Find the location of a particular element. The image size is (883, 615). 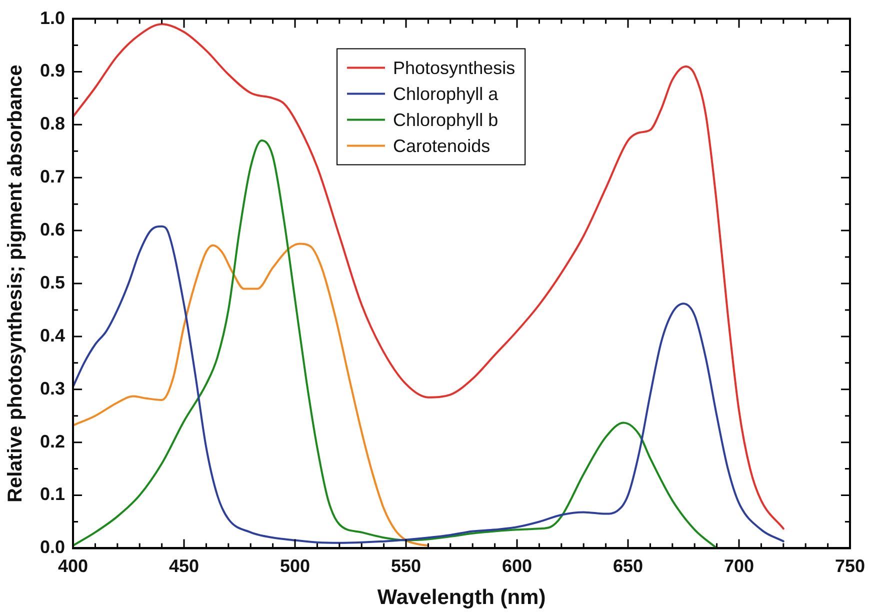

x-tick-label: 450 is located at coordinates (184, 566).